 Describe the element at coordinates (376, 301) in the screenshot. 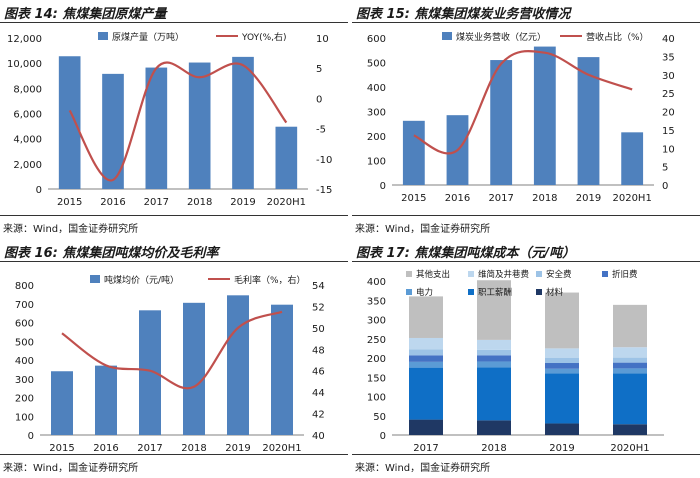

I see `y-left-tick-label: 350` at that location.